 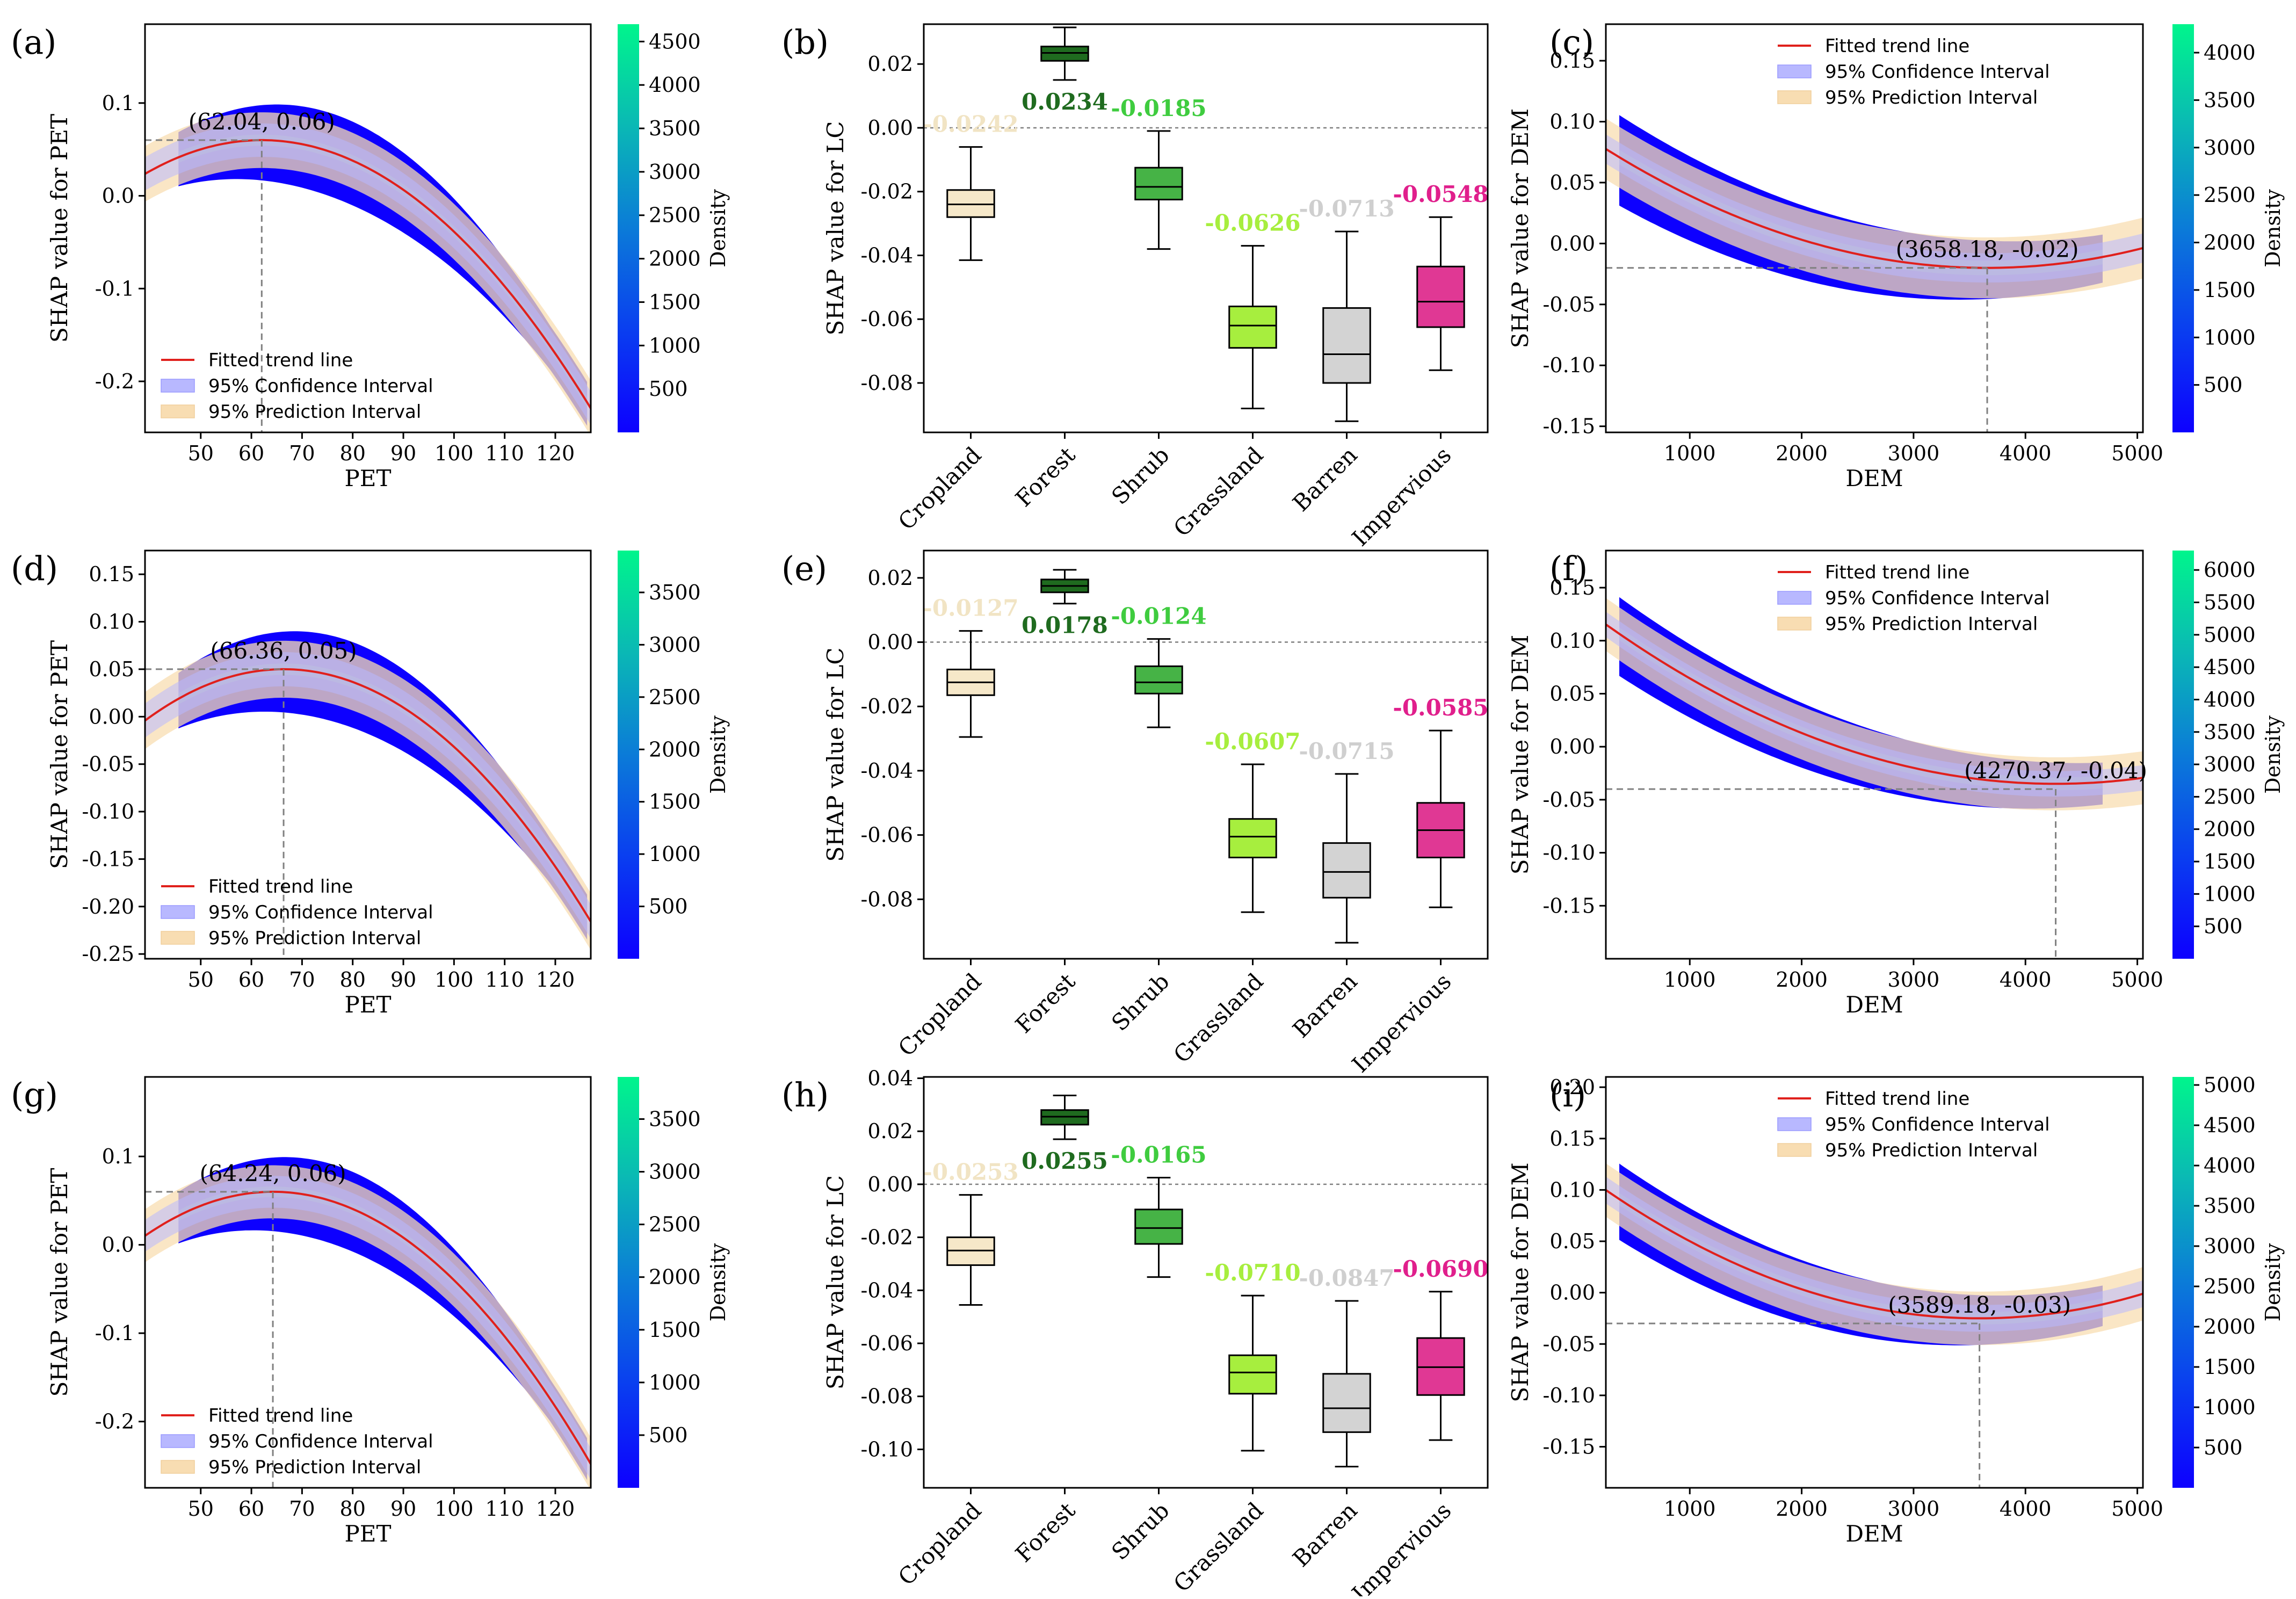 What do you see at coordinates (2223, 927) in the screenshot?
I see `colorbar-tick-label: 500` at bounding box center [2223, 927].